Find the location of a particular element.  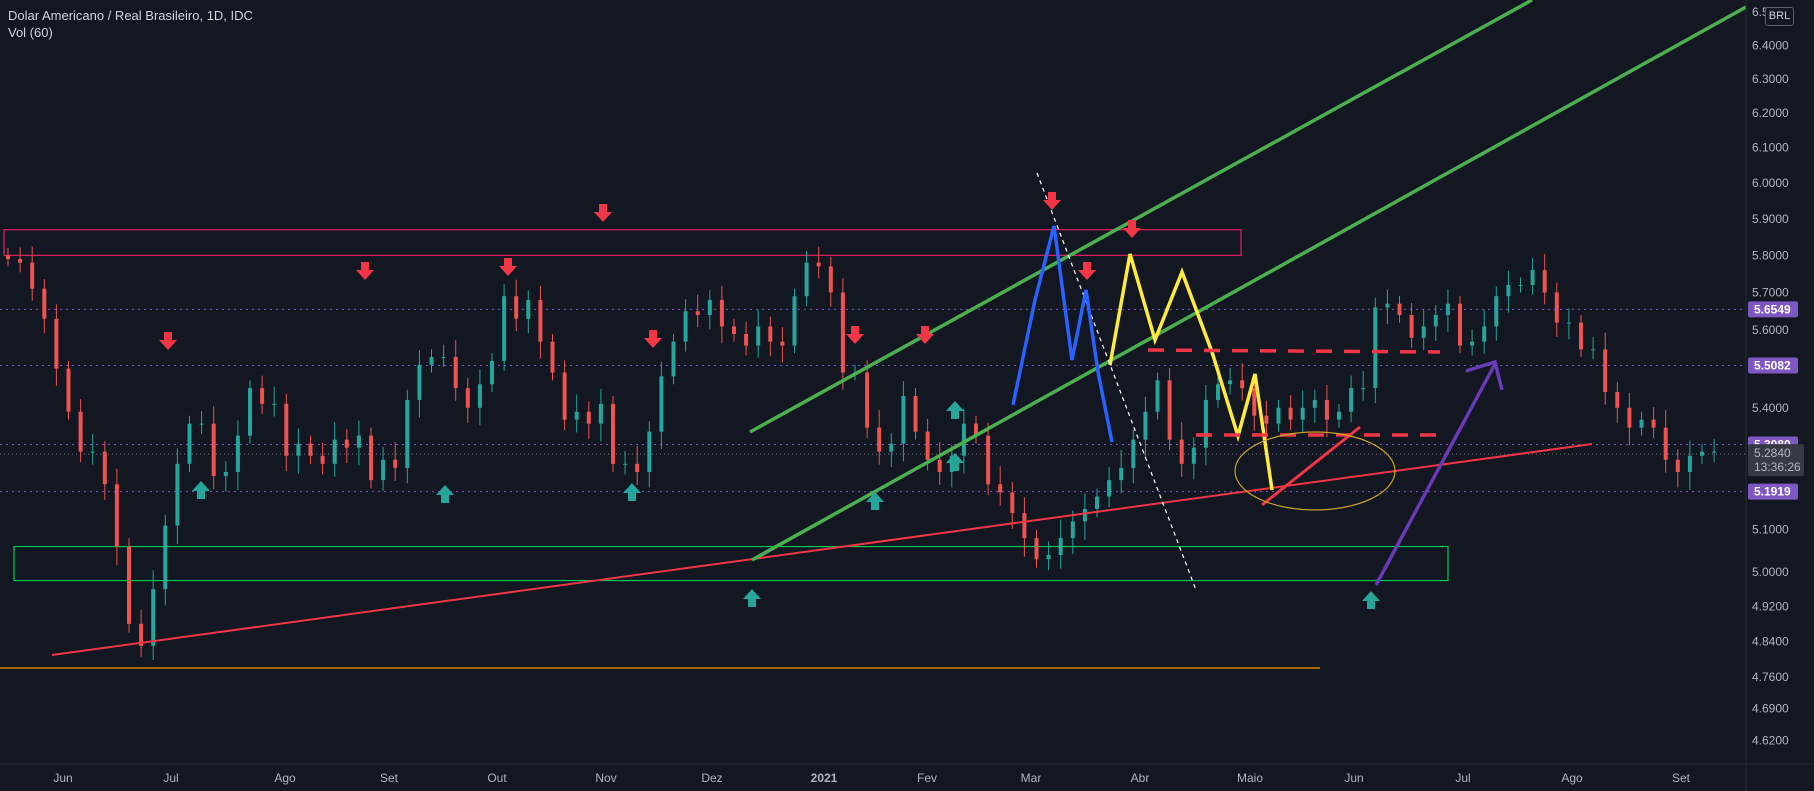

price-level-tag-text: 5.5082 is located at coordinates (1772, 365).